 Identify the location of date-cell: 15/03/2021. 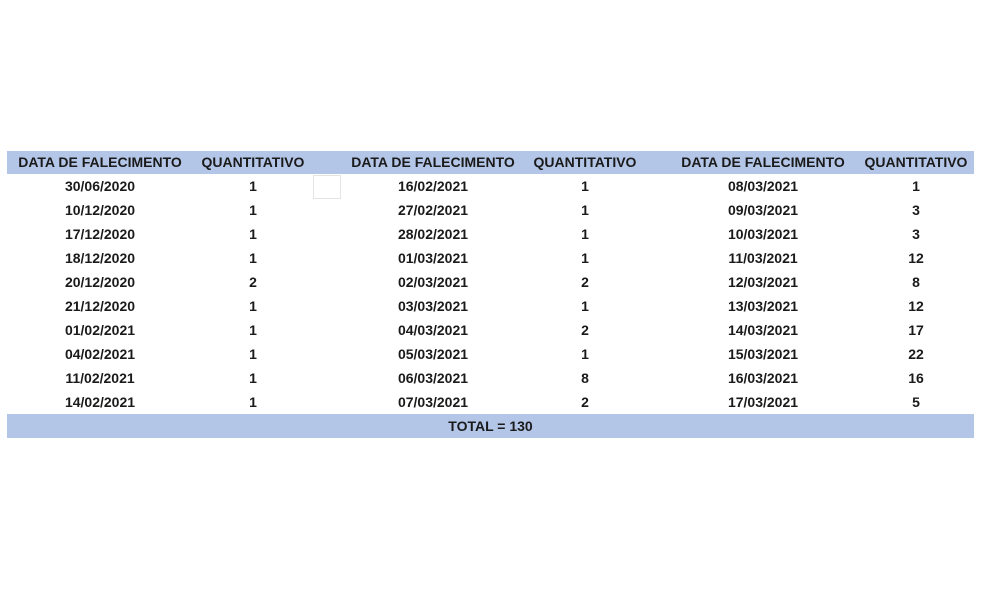
(763, 354).